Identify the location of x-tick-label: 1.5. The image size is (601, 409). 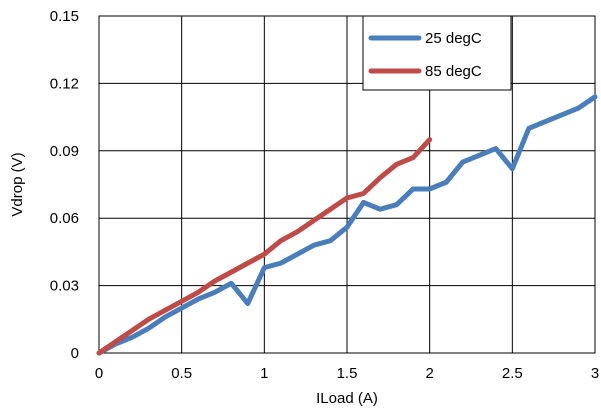
(347, 373).